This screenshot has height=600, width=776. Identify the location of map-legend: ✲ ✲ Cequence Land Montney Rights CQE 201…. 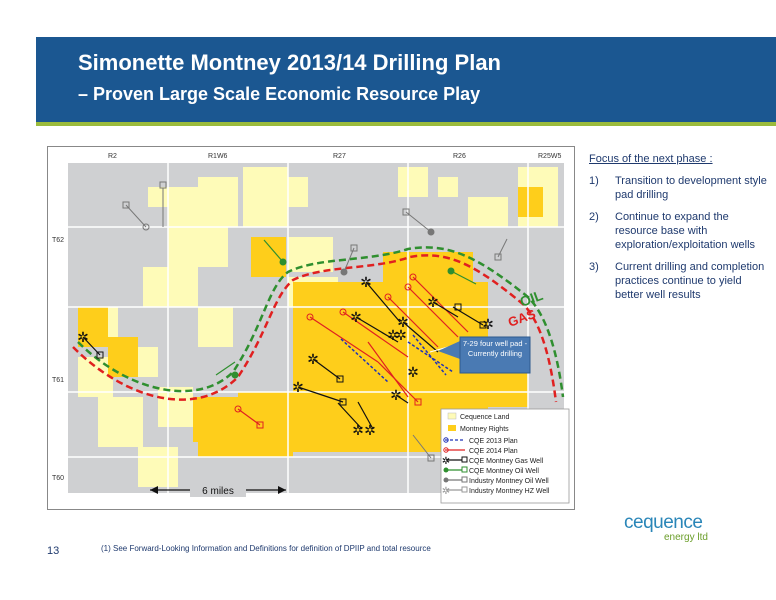
(505, 456).